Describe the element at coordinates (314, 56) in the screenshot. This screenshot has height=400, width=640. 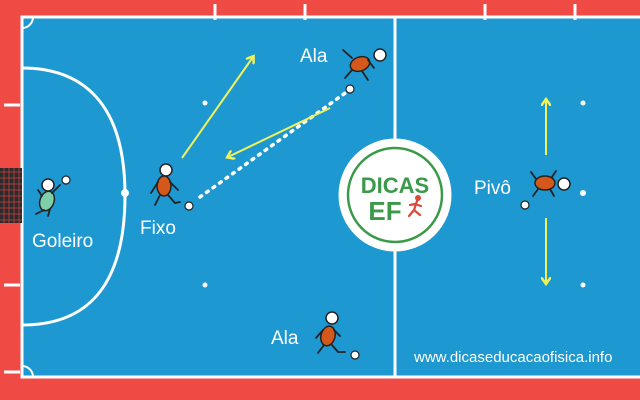
I see `label-ala-top: Ala` at that location.